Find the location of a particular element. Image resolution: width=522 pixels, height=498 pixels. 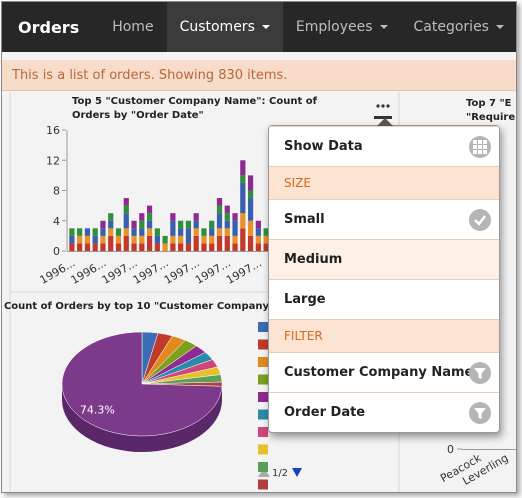

nav-item: Customers is located at coordinates (224, 27).